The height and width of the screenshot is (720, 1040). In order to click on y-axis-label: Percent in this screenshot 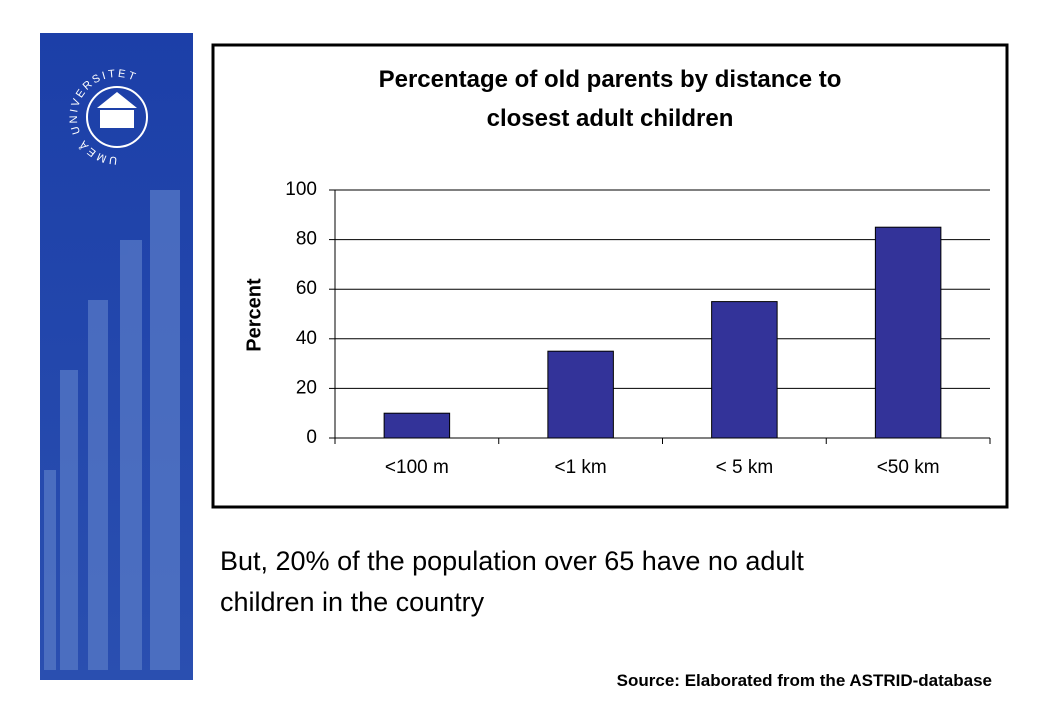, I will do `click(254, 315)`.